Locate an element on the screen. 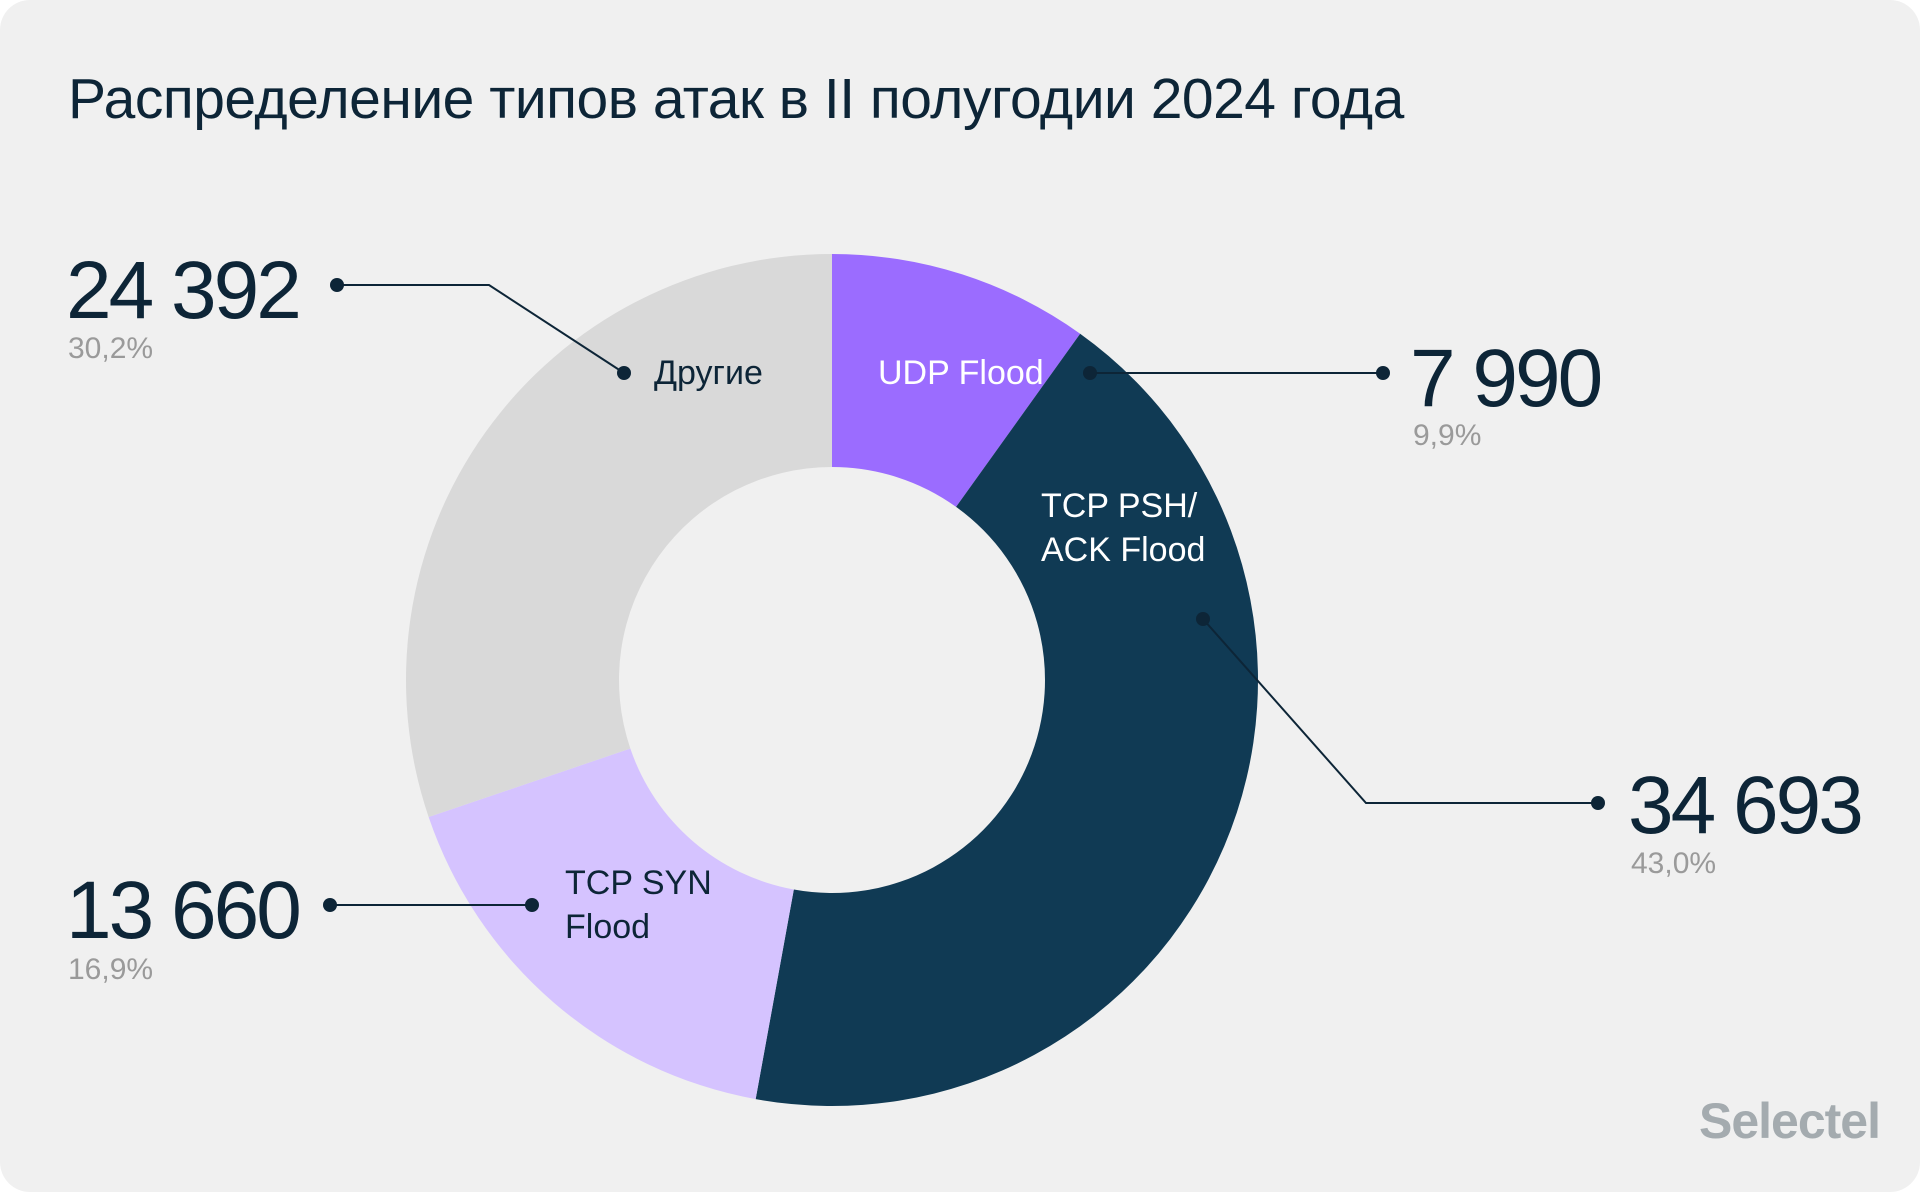 The image size is (1920, 1192). slice-label-line: UDP Flood is located at coordinates (961, 373).